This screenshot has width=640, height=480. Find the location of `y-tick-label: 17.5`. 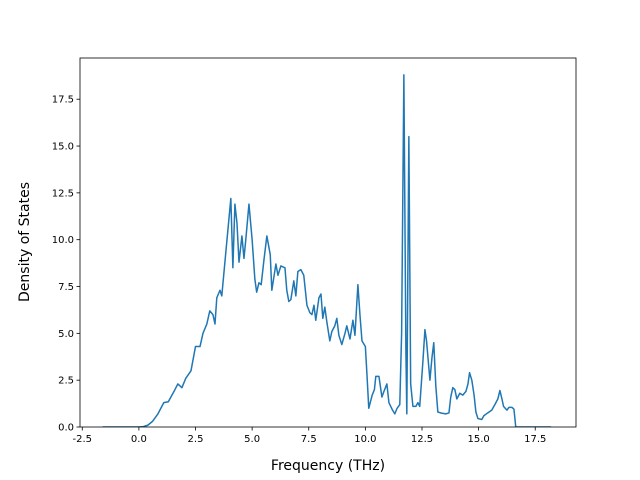

y-tick-label: 17.5 is located at coordinates (63, 100).